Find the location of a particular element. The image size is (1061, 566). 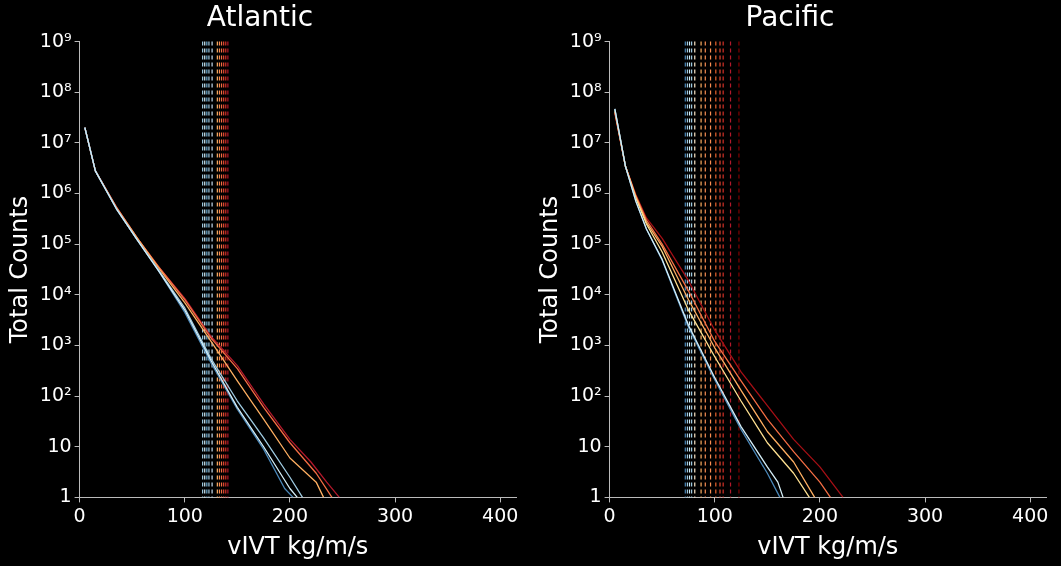

chart-title: Atlantic is located at coordinates (260, 17).